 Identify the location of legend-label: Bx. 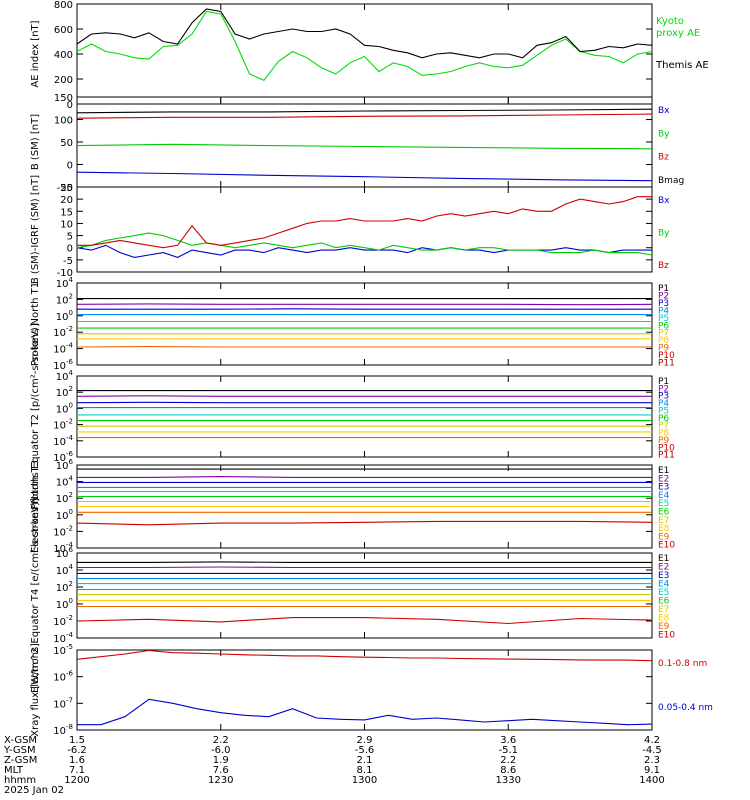
(664, 201).